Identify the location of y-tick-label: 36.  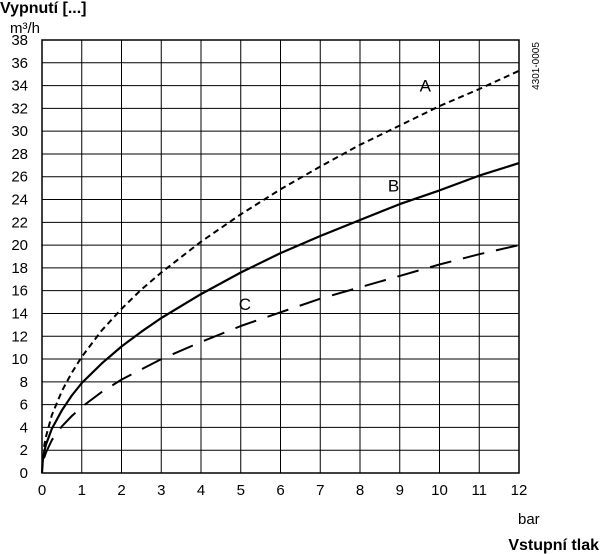
(19, 63).